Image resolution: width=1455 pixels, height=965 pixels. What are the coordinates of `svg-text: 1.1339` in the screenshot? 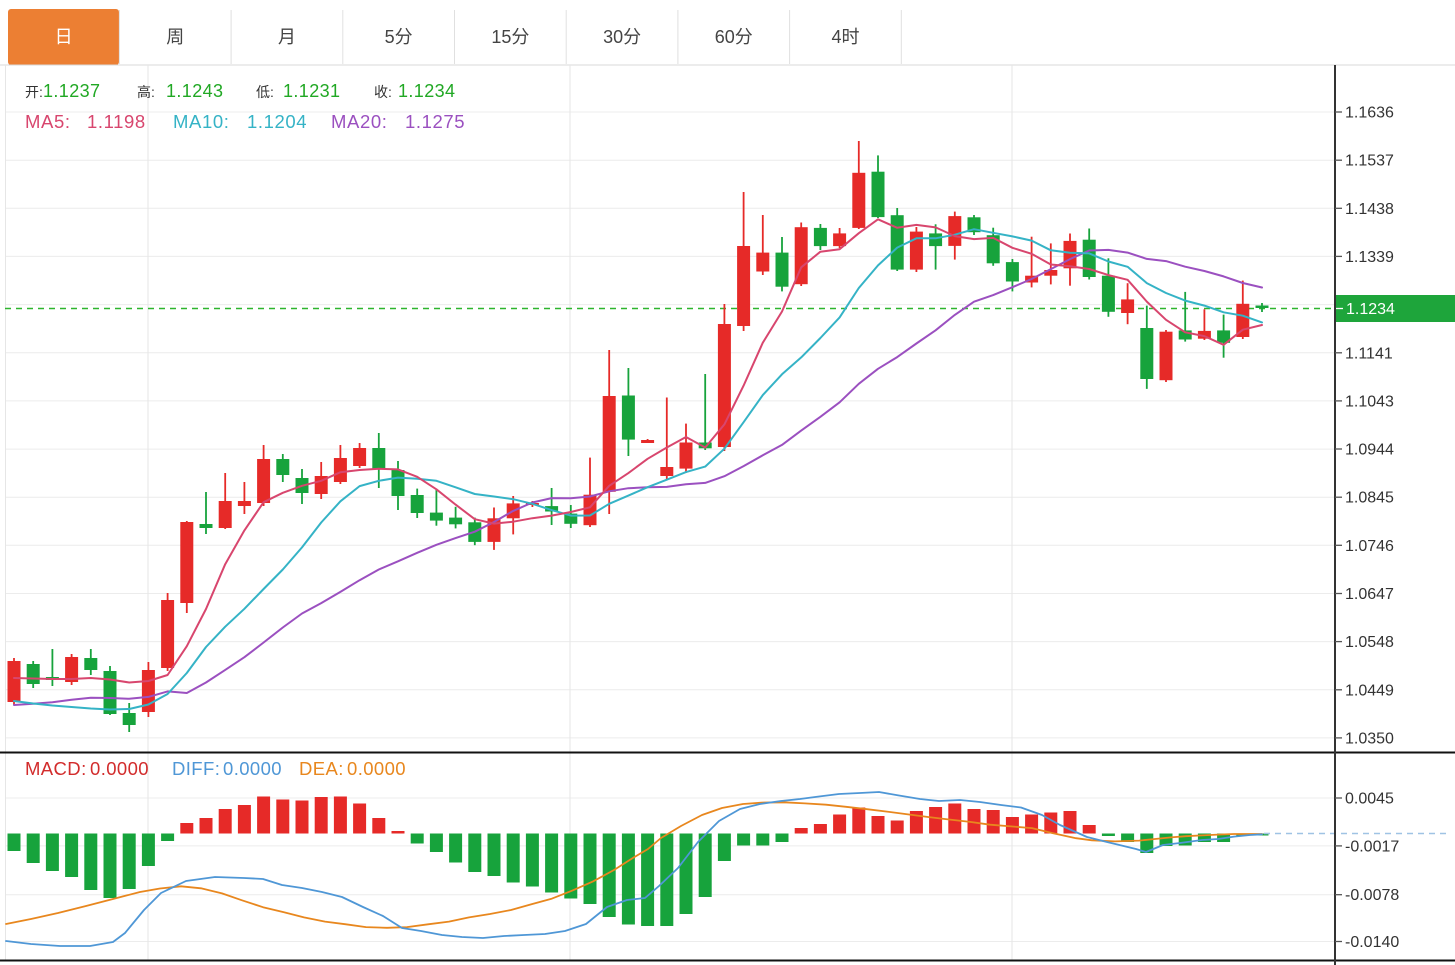 It's located at (1369, 257).